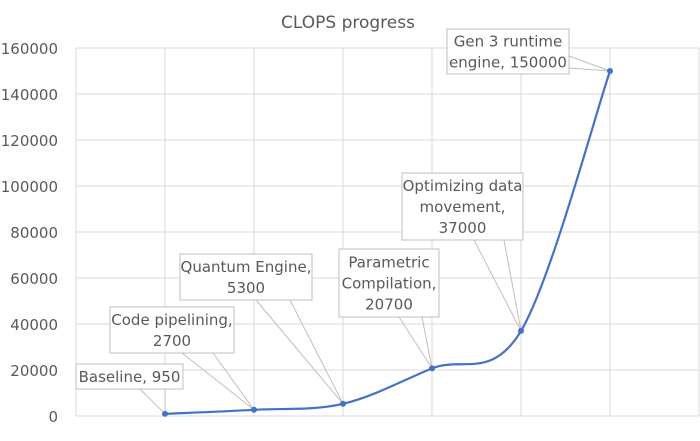 The width and height of the screenshot is (700, 441). What do you see at coordinates (34, 279) in the screenshot?
I see `y-tick-label: 60000` at bounding box center [34, 279].